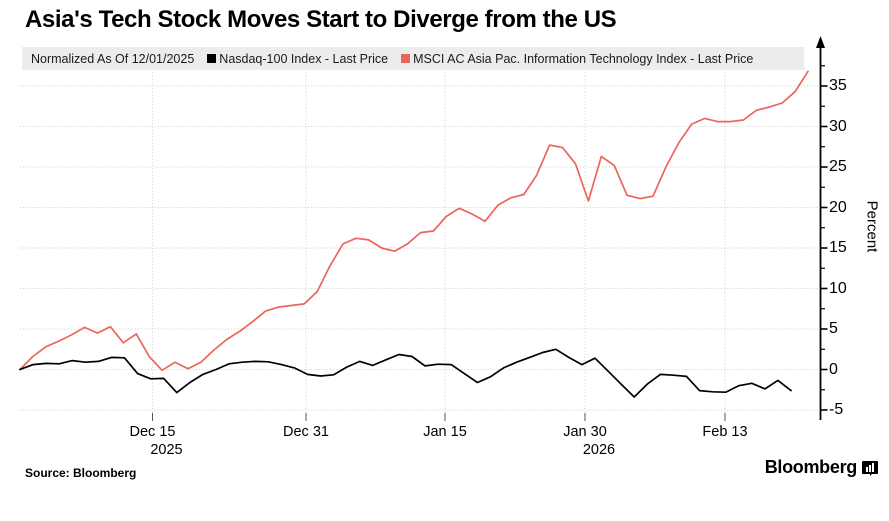  I want to click on y-tick-label: 0, so click(833, 369).